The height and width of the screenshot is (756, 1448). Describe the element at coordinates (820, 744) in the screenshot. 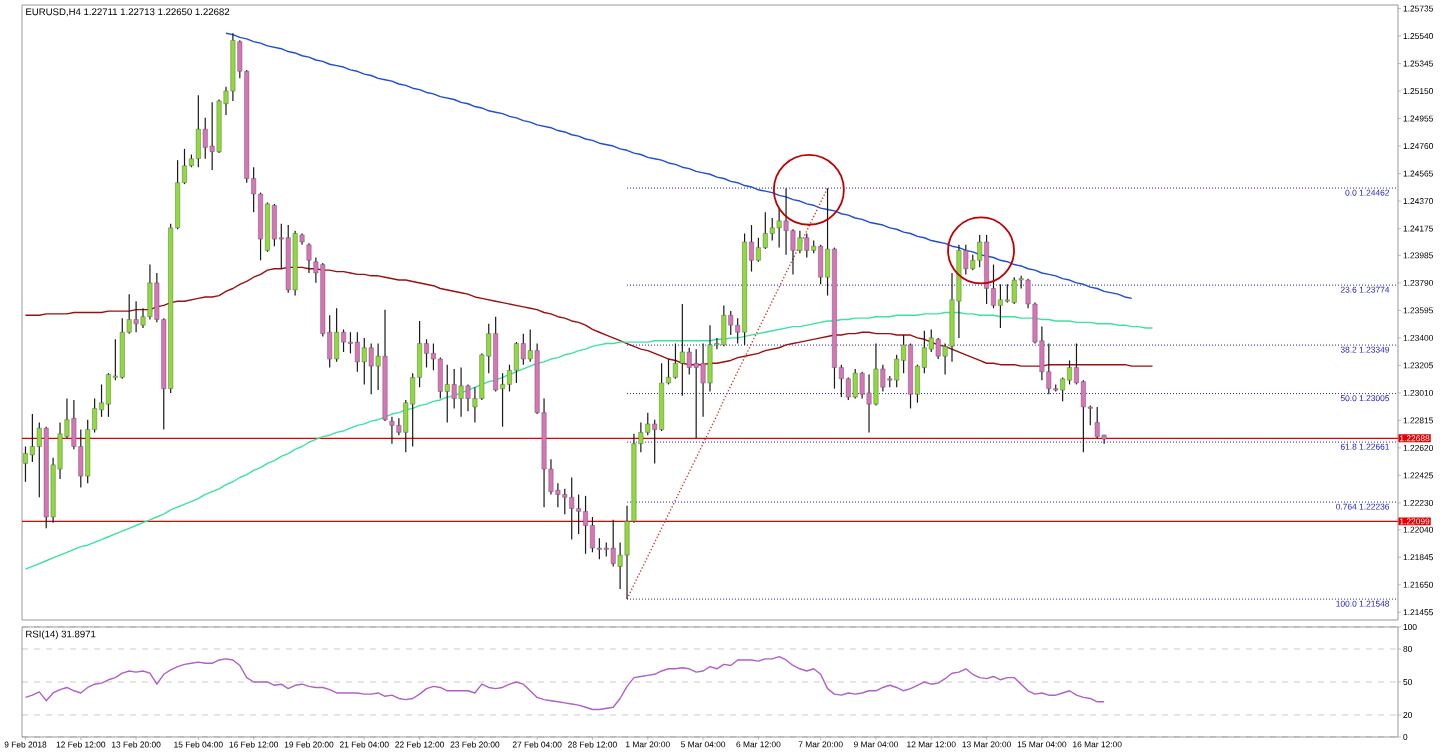

I see `x-tick-label: 7 Mar 20:00` at that location.